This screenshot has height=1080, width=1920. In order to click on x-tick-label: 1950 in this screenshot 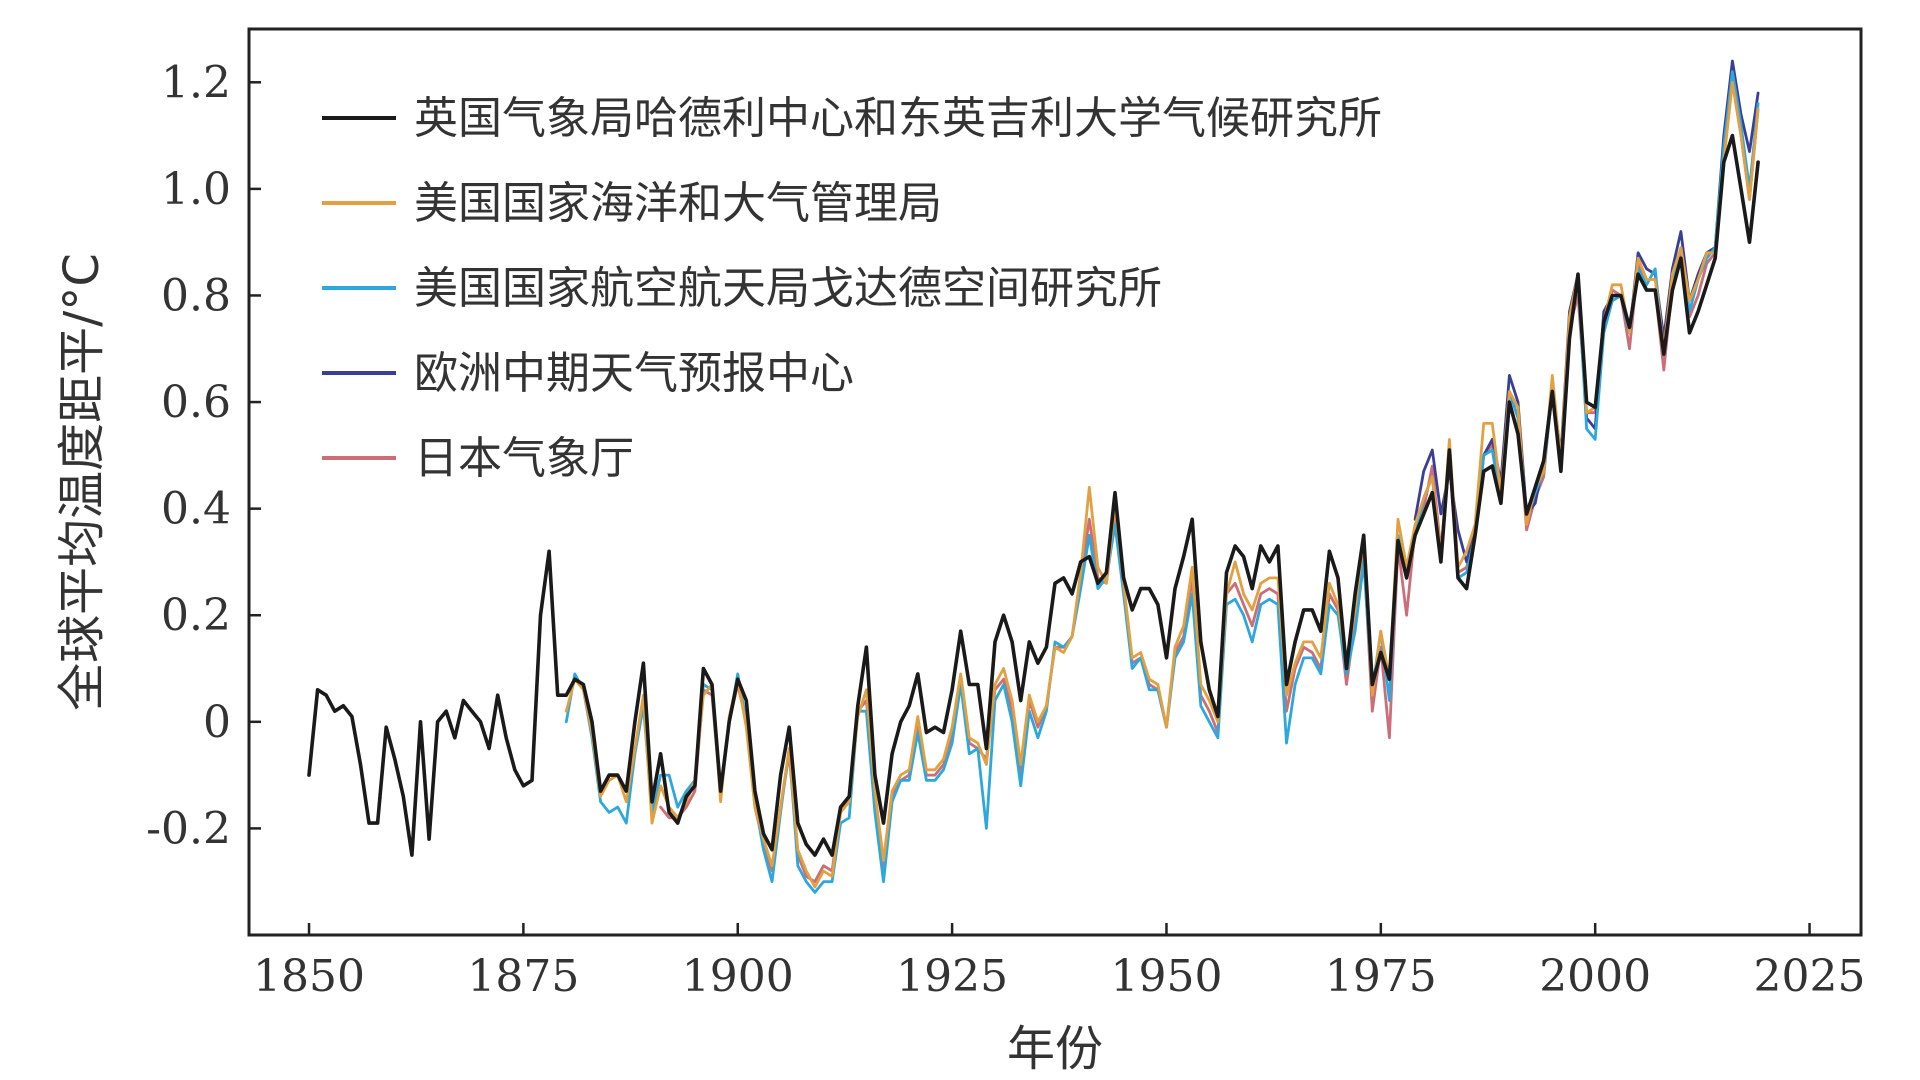, I will do `click(1166, 976)`.